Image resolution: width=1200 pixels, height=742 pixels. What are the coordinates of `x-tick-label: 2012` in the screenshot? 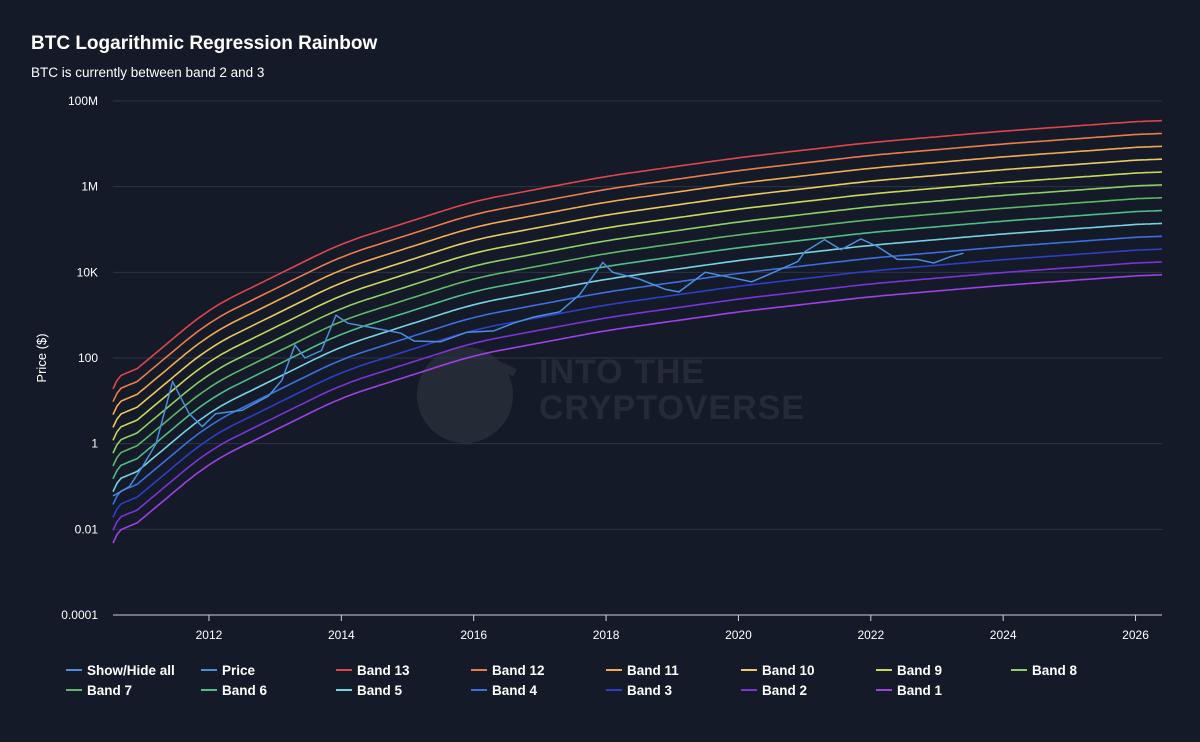 It's located at (209, 635).